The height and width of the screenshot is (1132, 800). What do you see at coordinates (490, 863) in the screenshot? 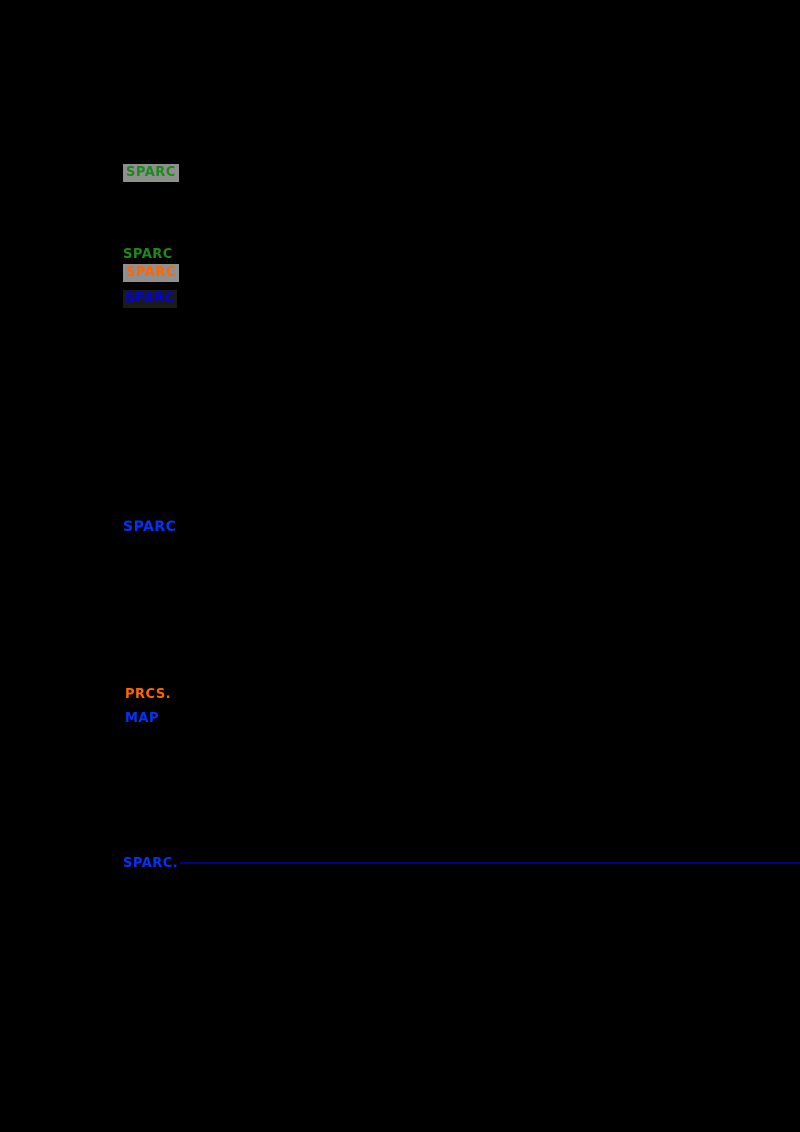
I see `horizontal-rule` at bounding box center [490, 863].